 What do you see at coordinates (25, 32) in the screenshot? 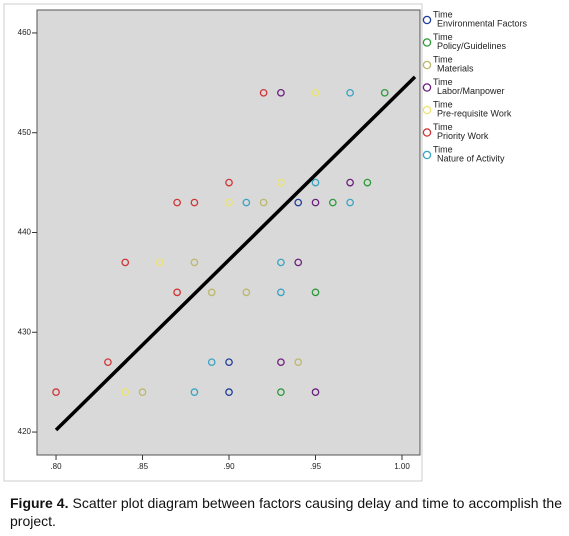
I see `y-tick-label: 460` at bounding box center [25, 32].